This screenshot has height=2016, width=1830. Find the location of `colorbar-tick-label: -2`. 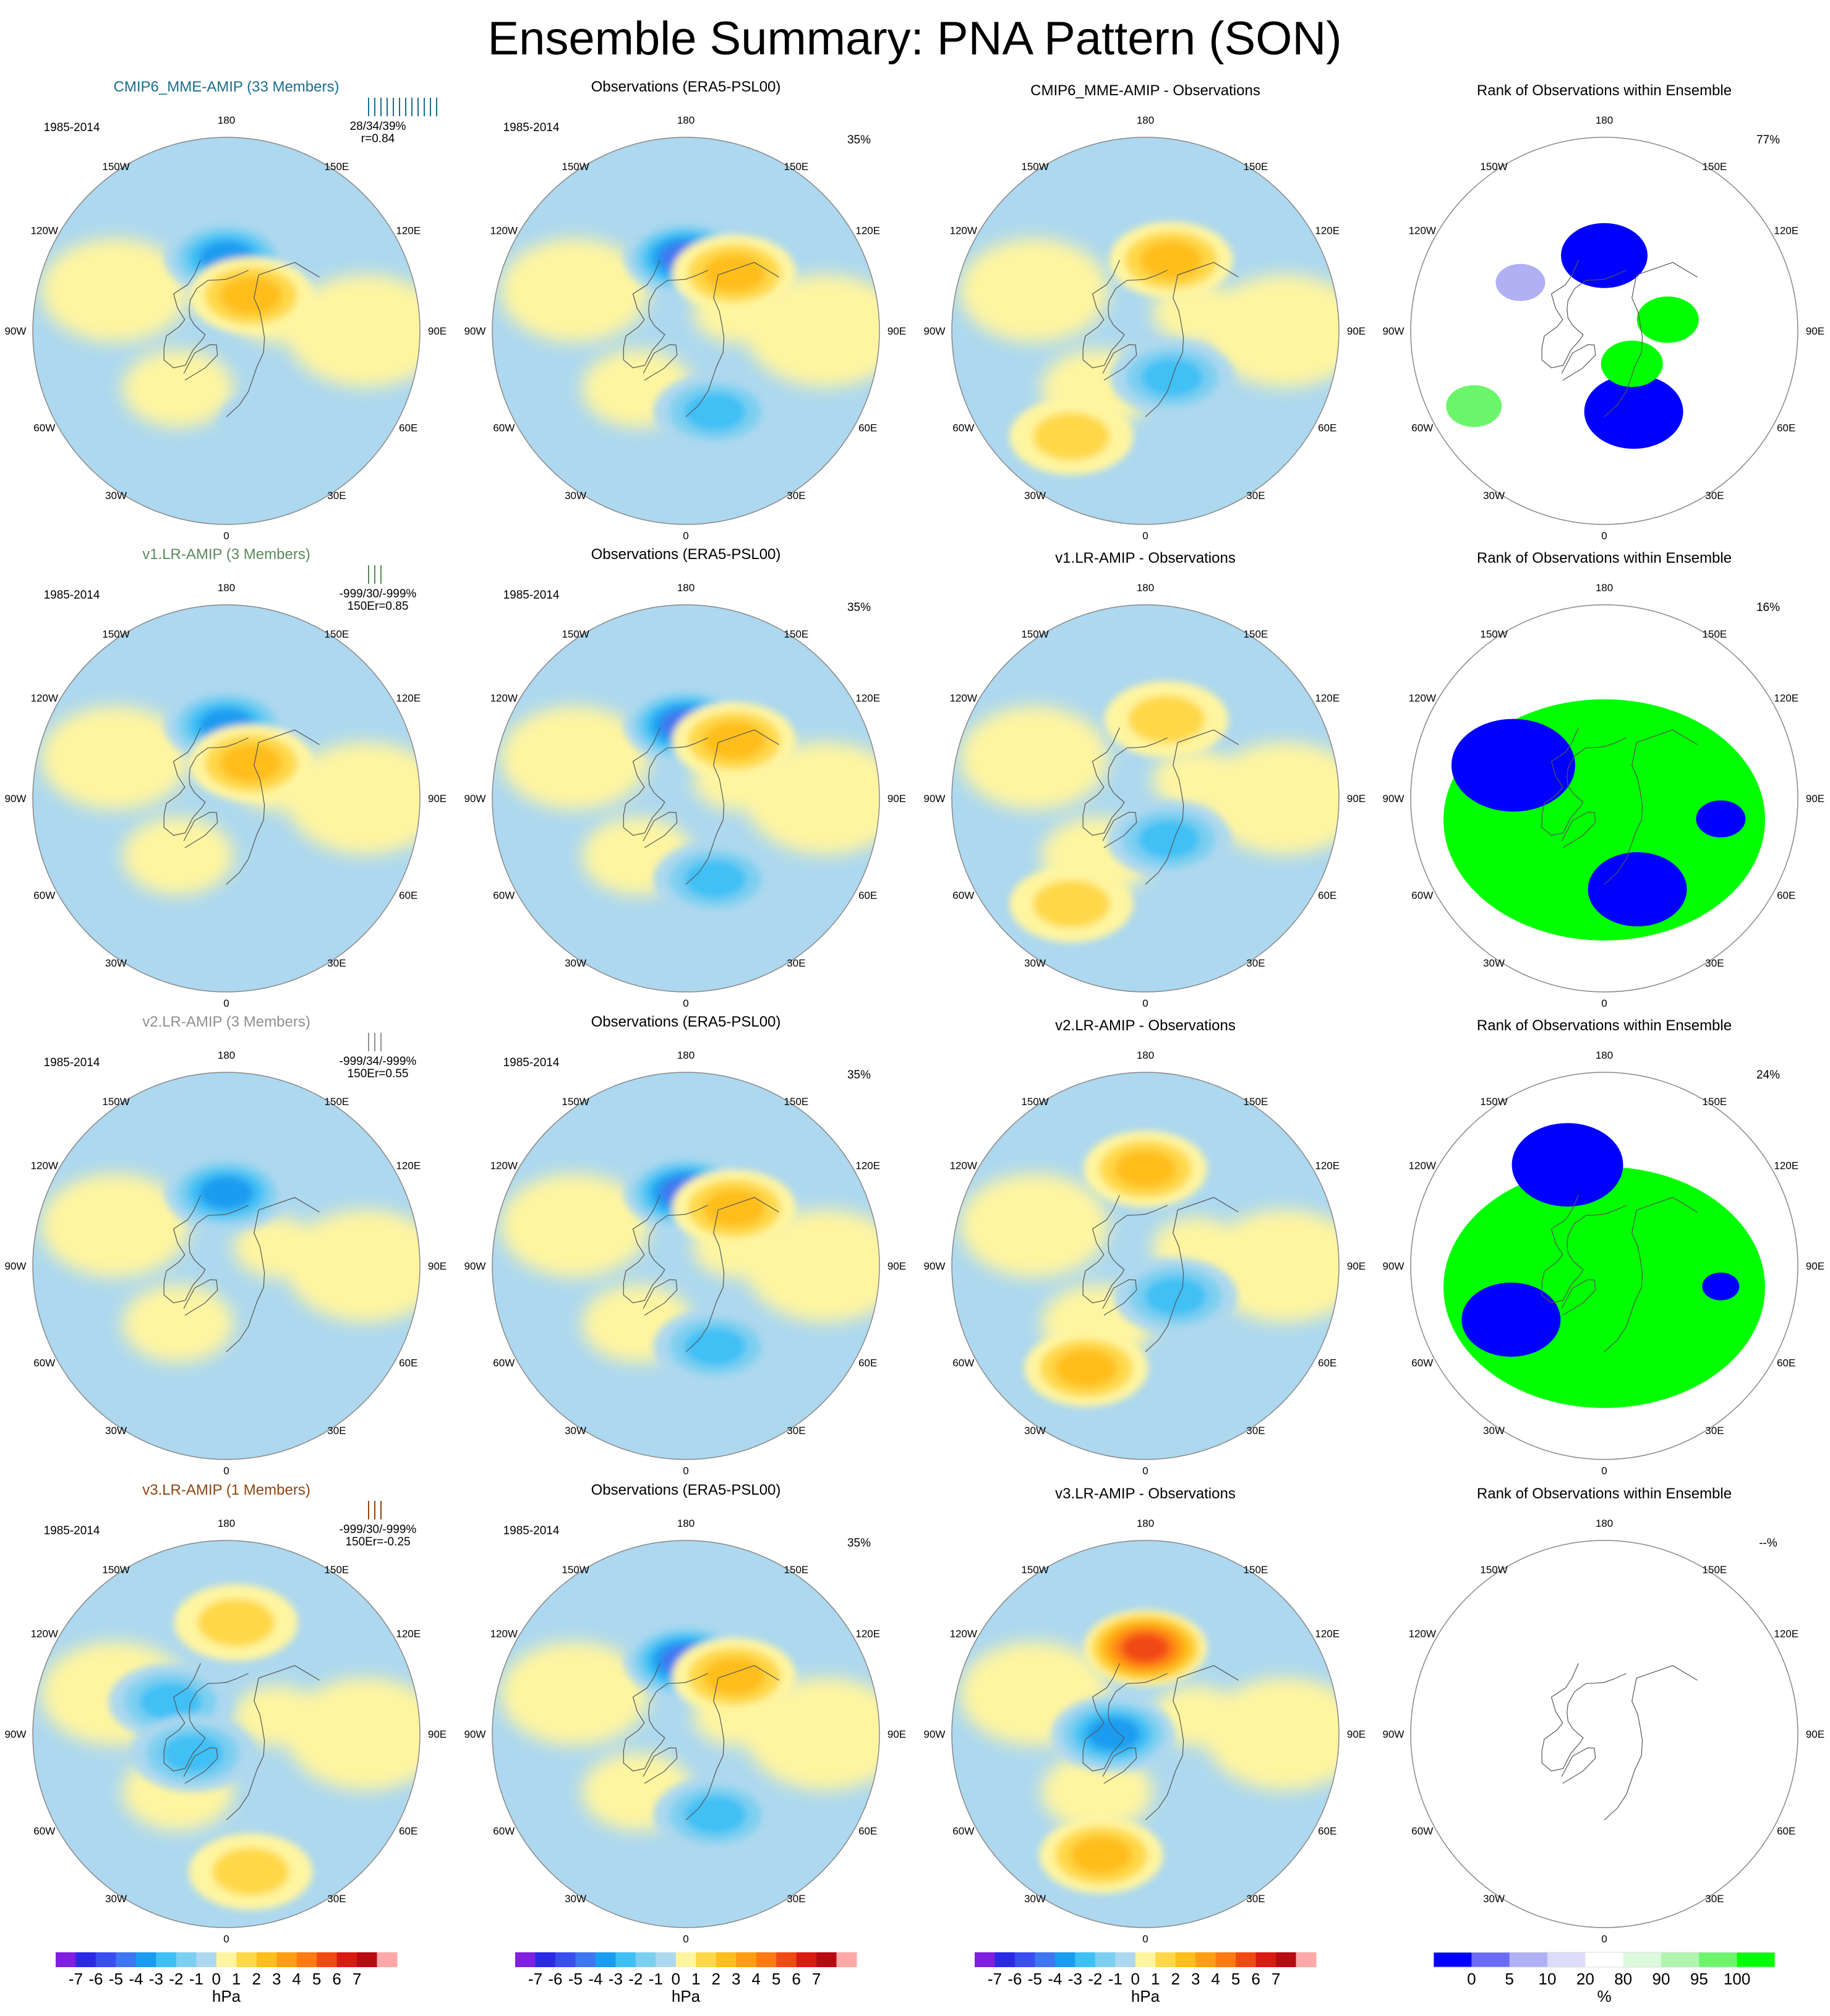

colorbar-tick-label: -2 is located at coordinates (176, 1979).